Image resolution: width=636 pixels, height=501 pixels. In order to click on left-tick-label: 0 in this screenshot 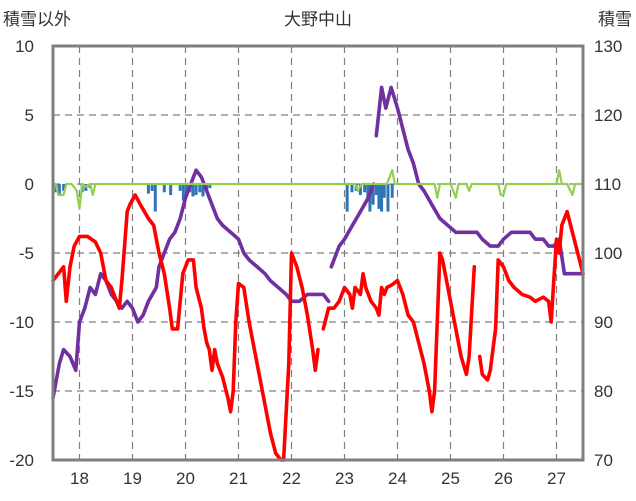, I will do `click(29, 184)`.